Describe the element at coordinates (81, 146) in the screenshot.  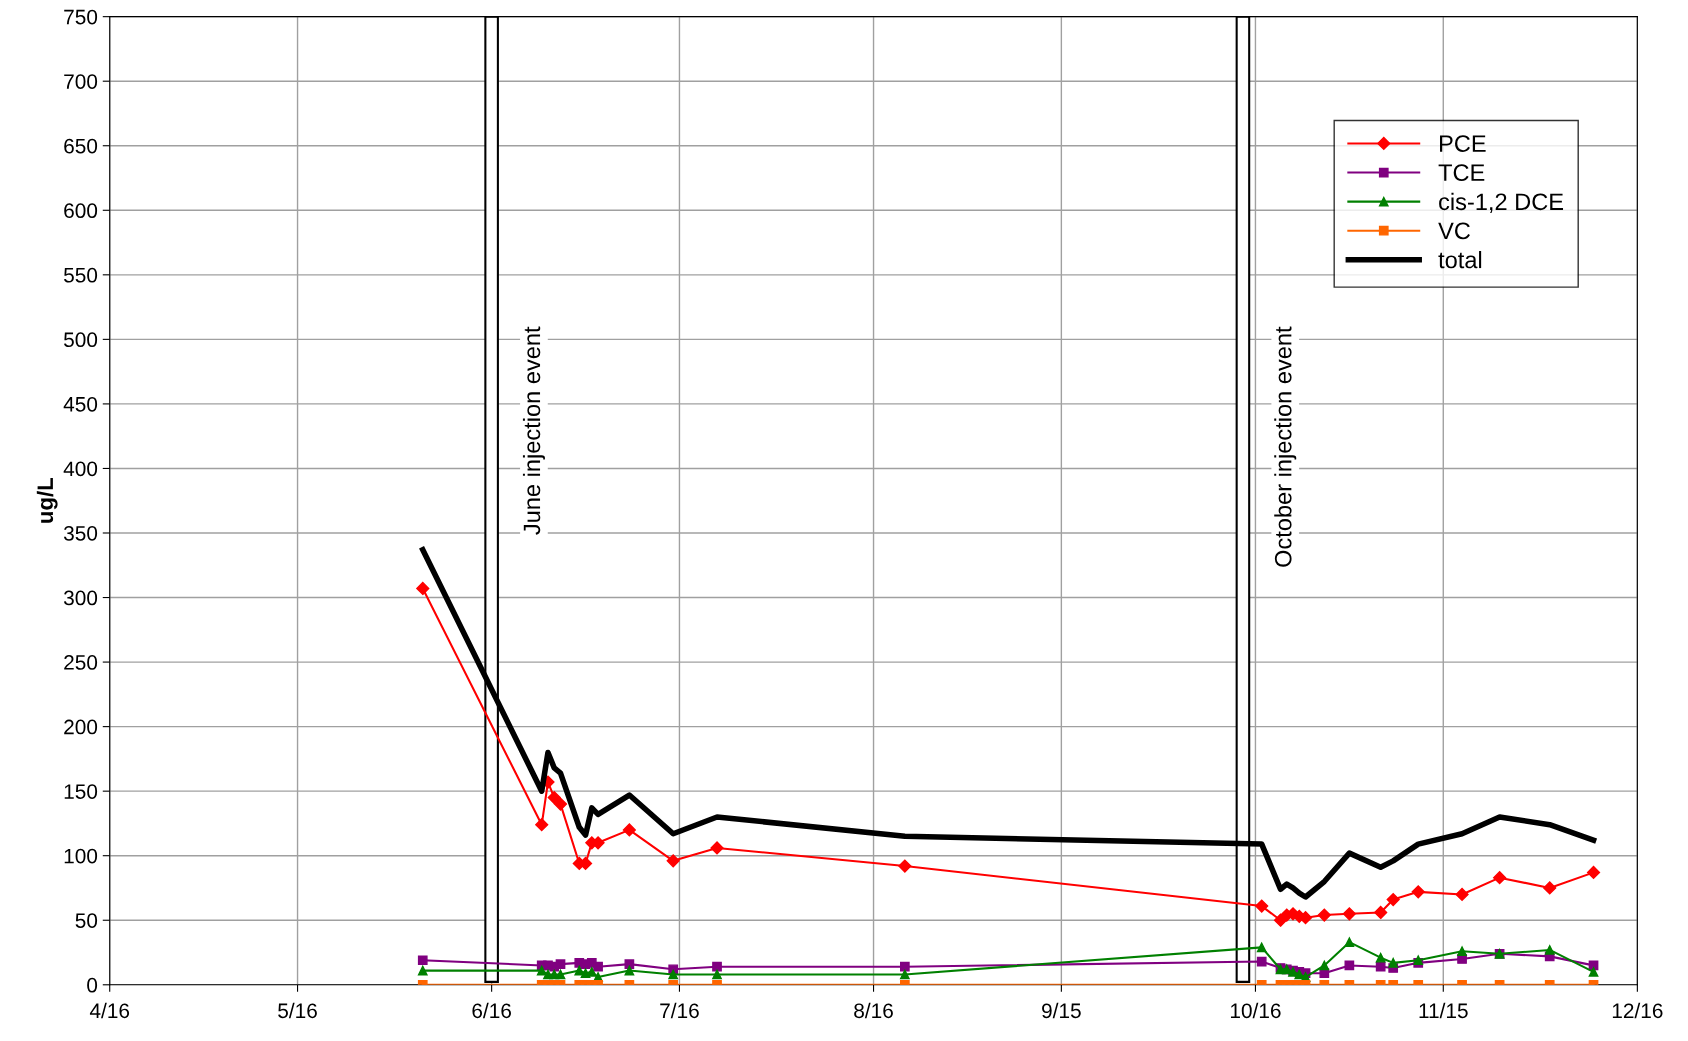
I see `y-tick-label: 650` at that location.